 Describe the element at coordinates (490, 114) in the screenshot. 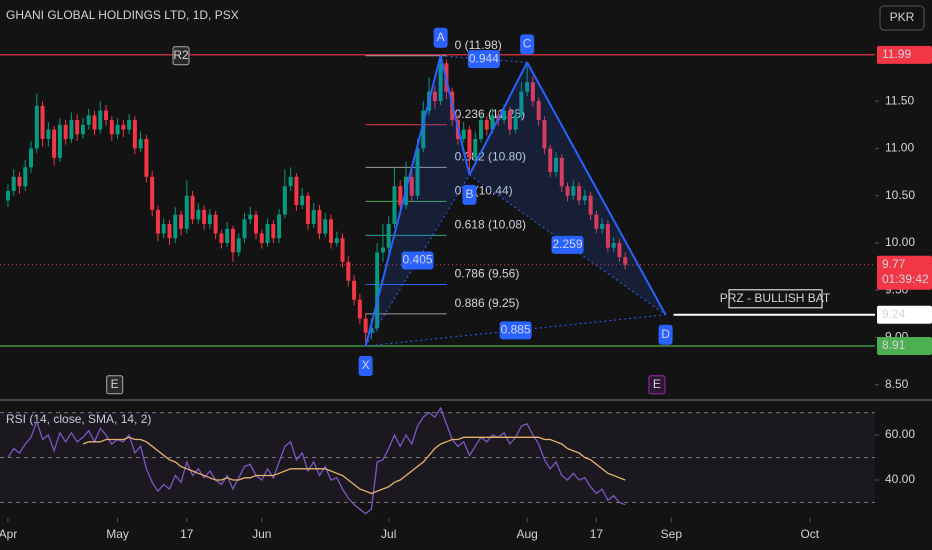

I see `fib-label: 0.236 (11.25)` at that location.